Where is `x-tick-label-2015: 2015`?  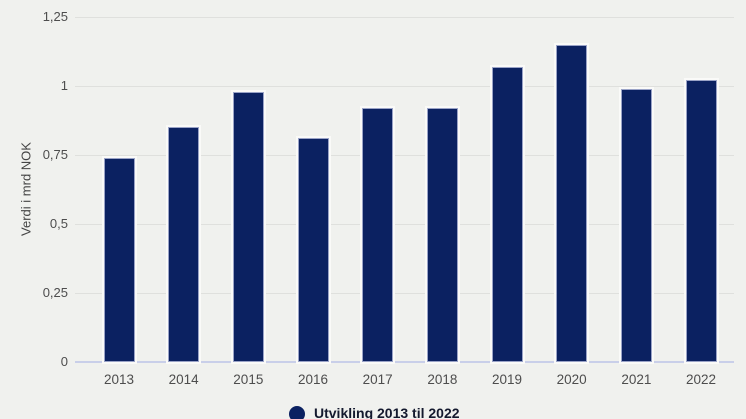 x-tick-label-2015: 2015 is located at coordinates (248, 379).